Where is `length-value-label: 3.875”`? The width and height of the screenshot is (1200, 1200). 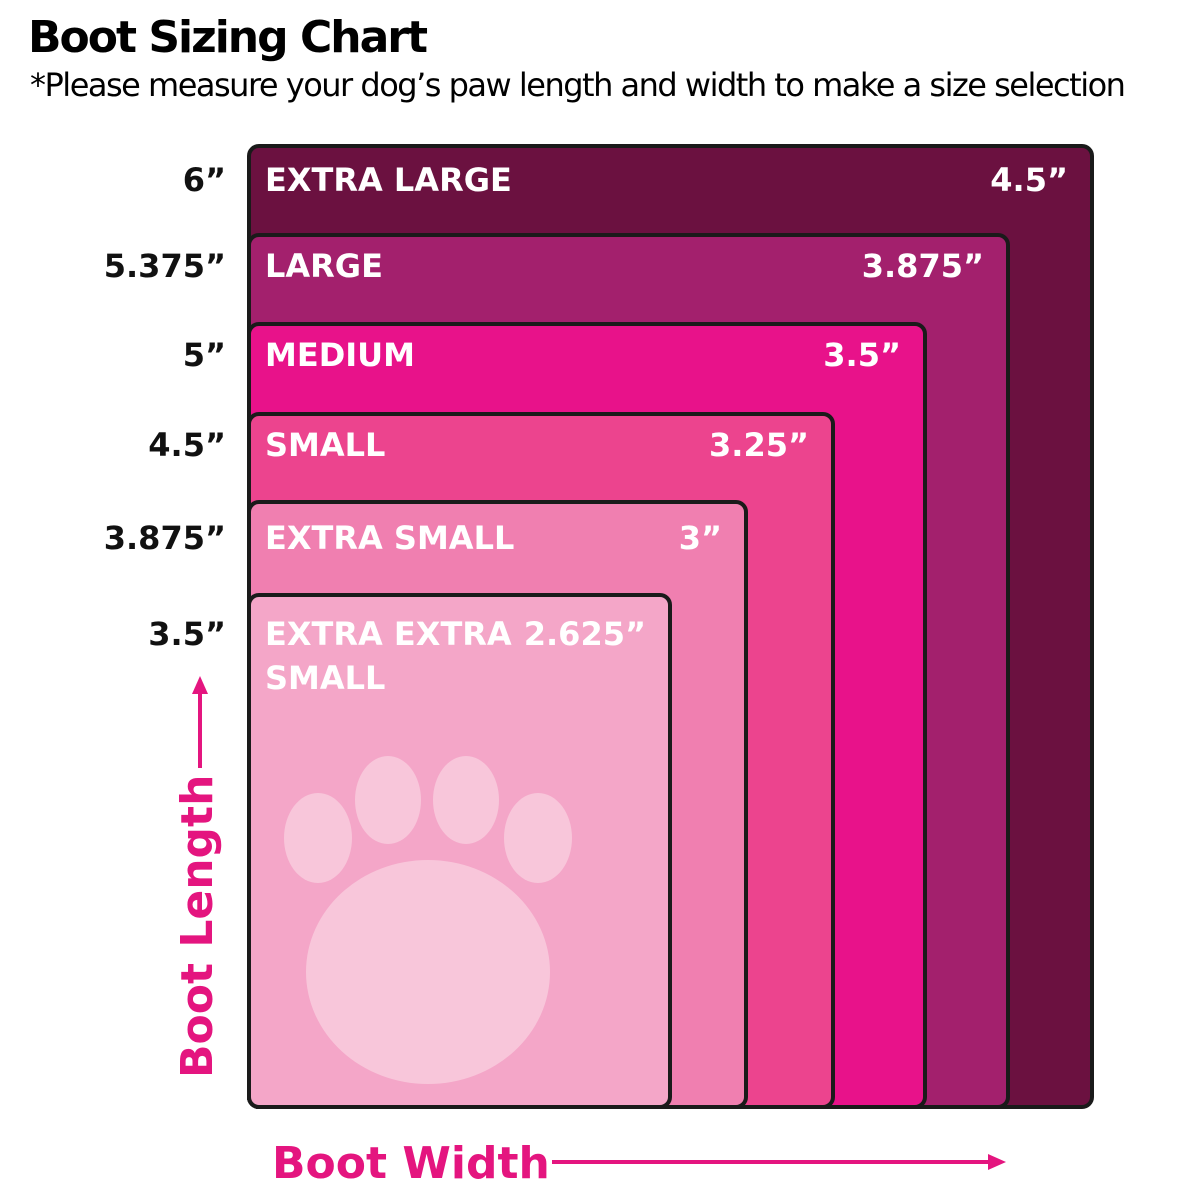
length-value-label: 3.875” is located at coordinates (165, 538).